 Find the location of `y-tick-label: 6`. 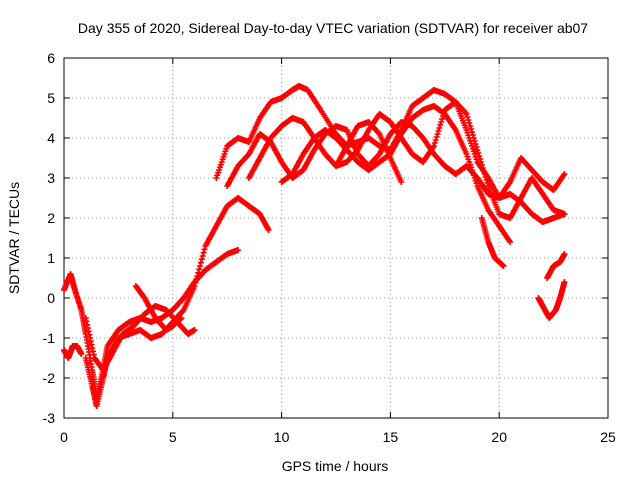

y-tick-label: 6 is located at coordinates (51, 58).